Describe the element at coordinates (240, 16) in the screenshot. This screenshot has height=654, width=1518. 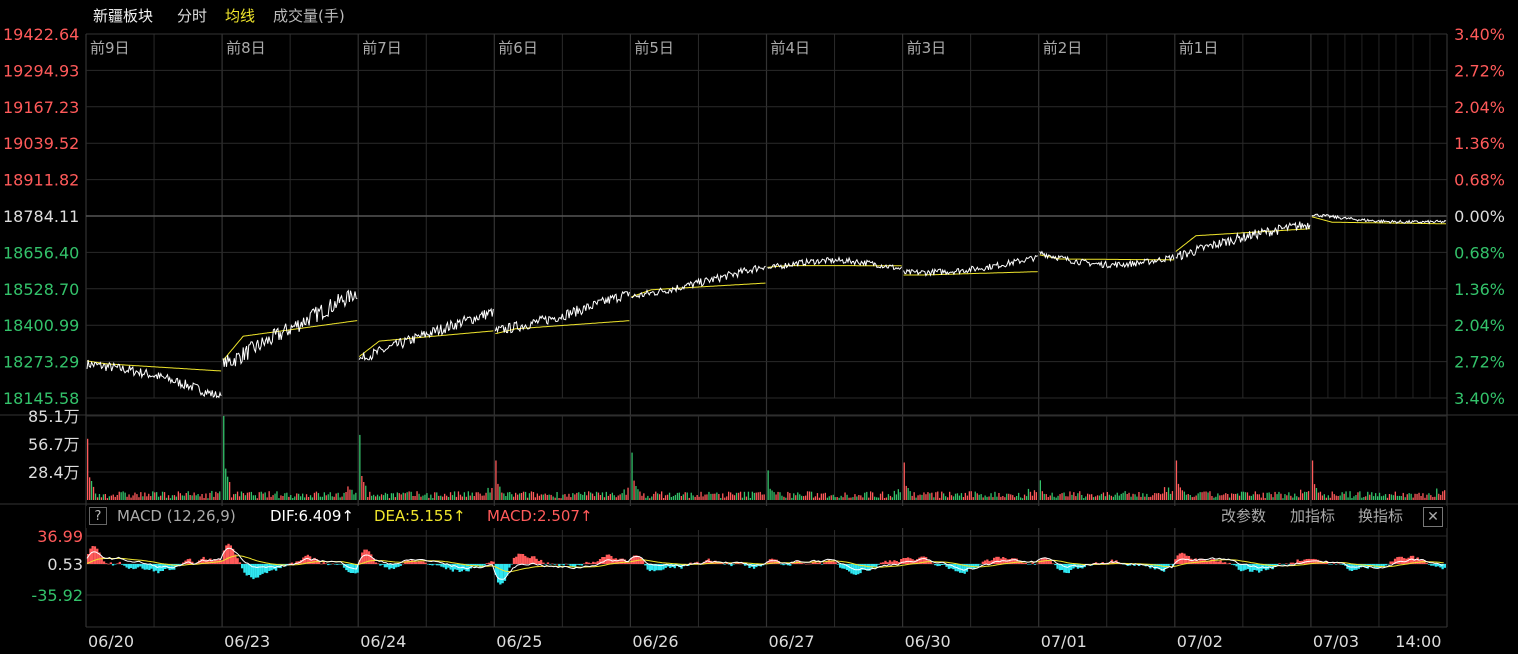
I see `tab-avg-line: 均线` at that location.